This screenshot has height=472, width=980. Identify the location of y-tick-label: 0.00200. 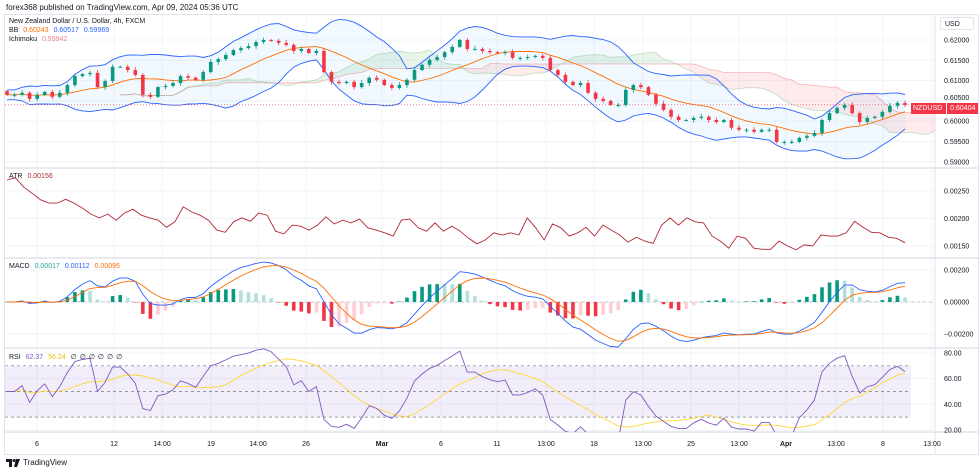
(956, 219).